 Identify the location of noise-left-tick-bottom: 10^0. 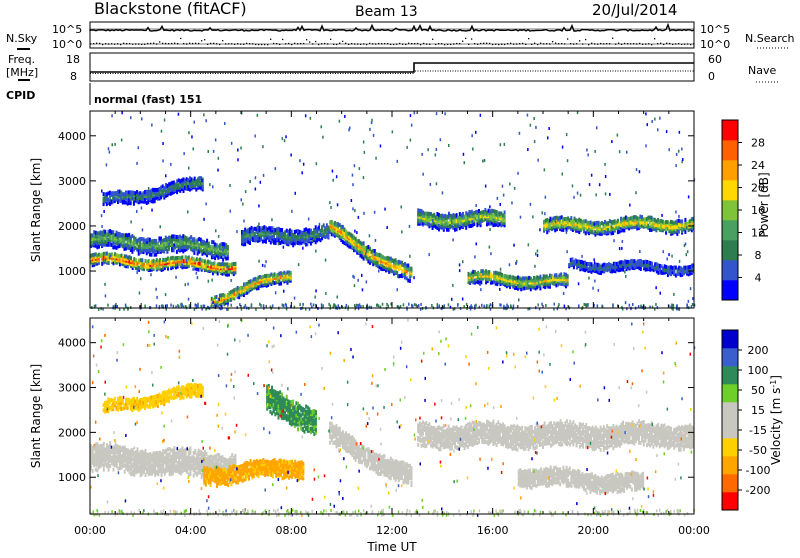
(67, 44).